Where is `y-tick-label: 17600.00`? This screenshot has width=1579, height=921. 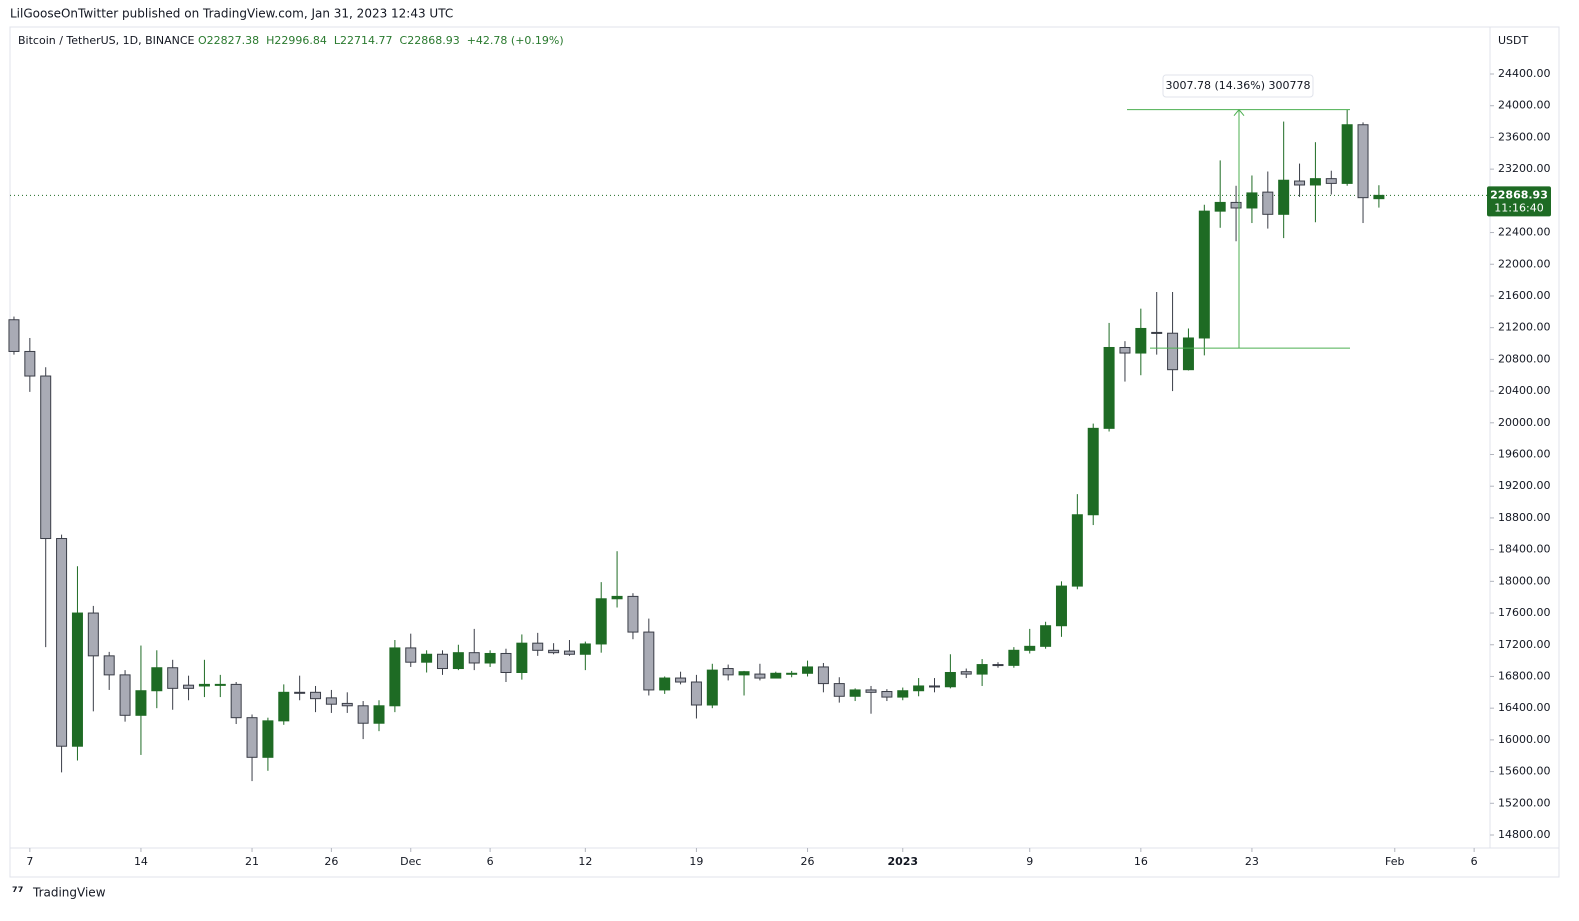 y-tick-label: 17600.00 is located at coordinates (1524, 612).